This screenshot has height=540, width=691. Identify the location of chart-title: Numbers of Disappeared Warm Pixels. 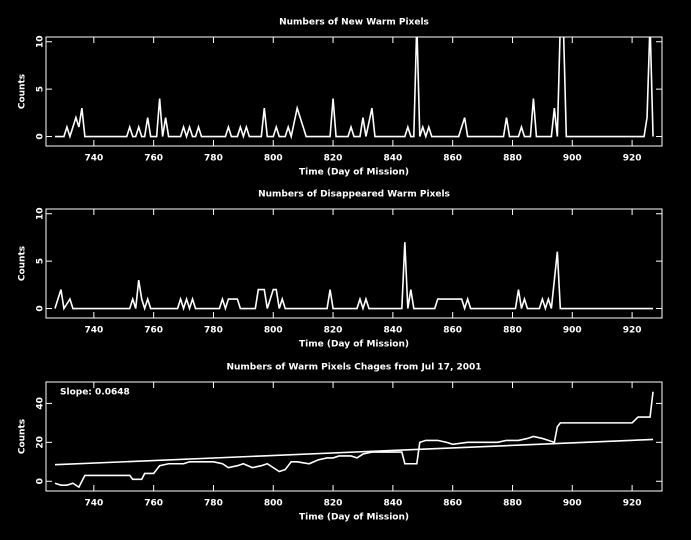
(354, 195).